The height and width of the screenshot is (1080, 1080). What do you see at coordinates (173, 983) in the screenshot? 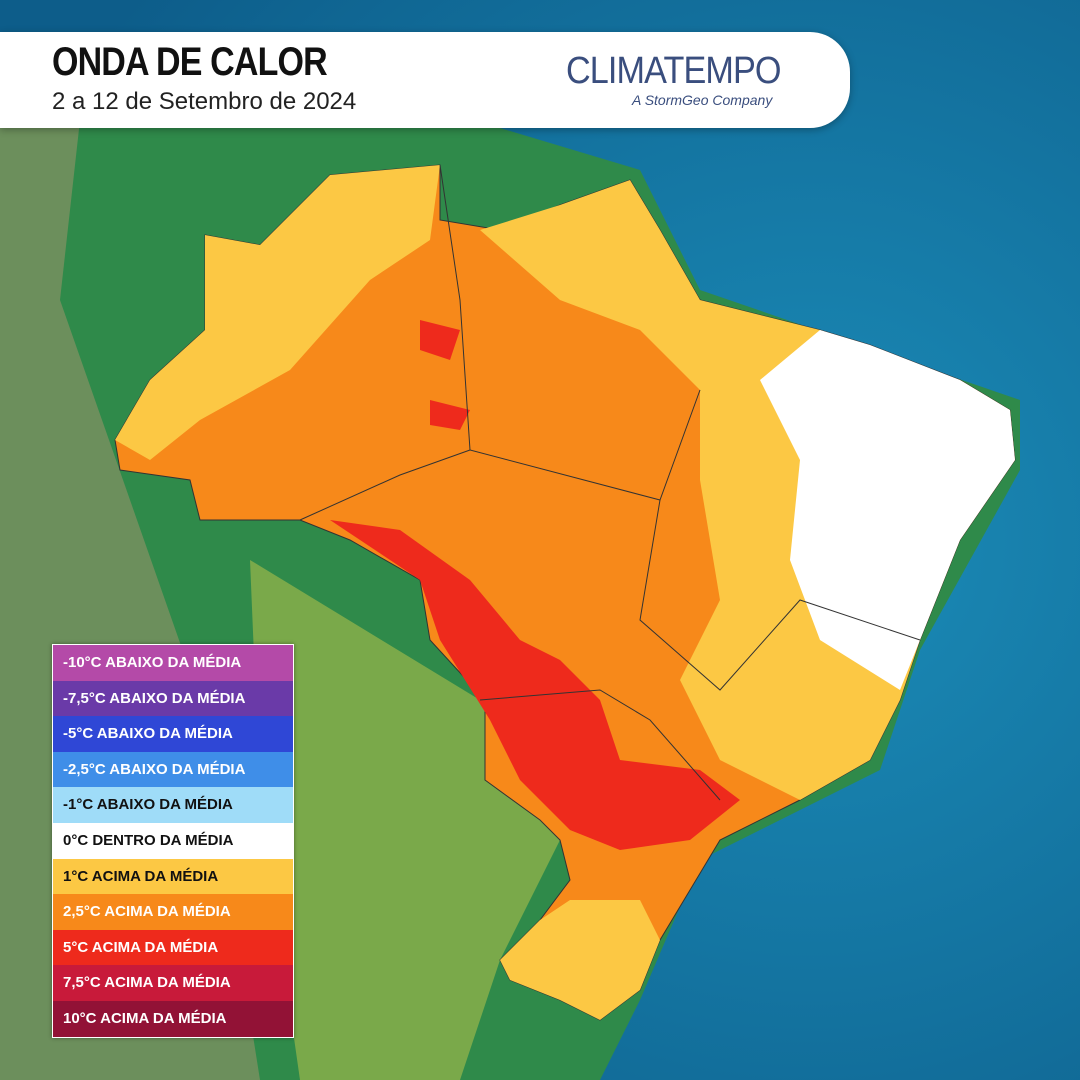
I see `legend-item: 7,5°C ACIMA DA MÉDIA` at bounding box center [173, 983].